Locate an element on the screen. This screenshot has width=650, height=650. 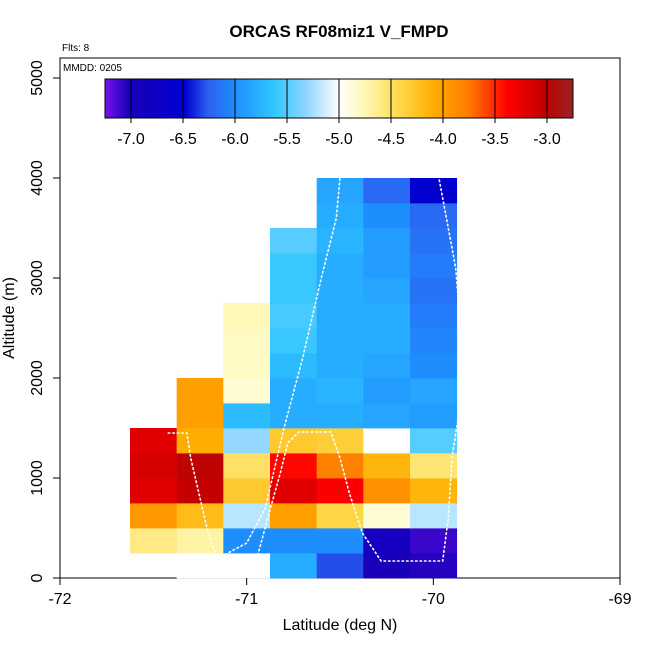
y-tick-label: 4000 is located at coordinates (37, 178).